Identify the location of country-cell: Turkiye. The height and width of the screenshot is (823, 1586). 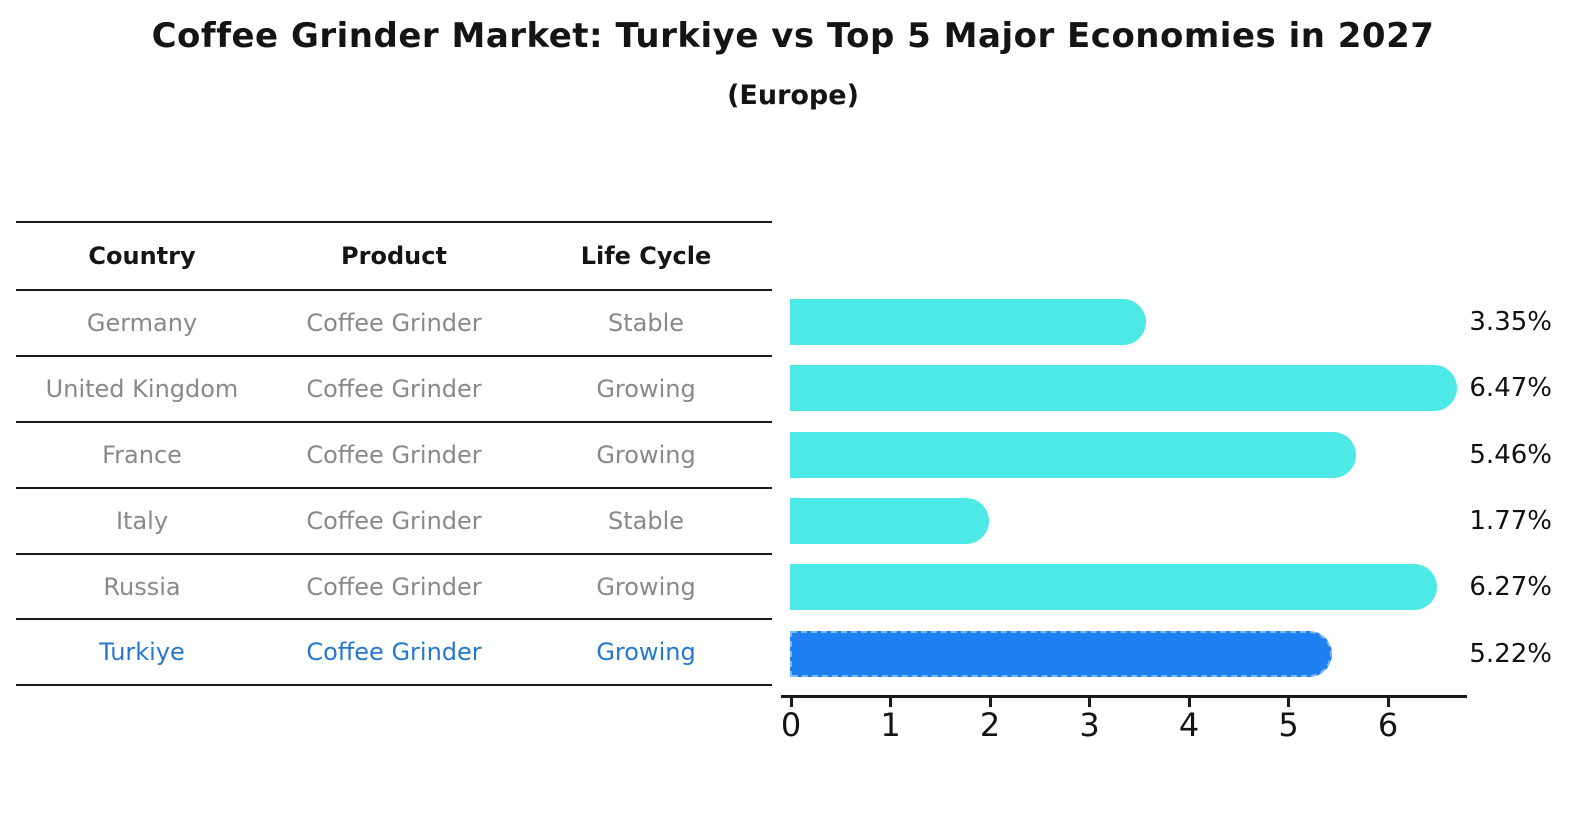
(142, 652).